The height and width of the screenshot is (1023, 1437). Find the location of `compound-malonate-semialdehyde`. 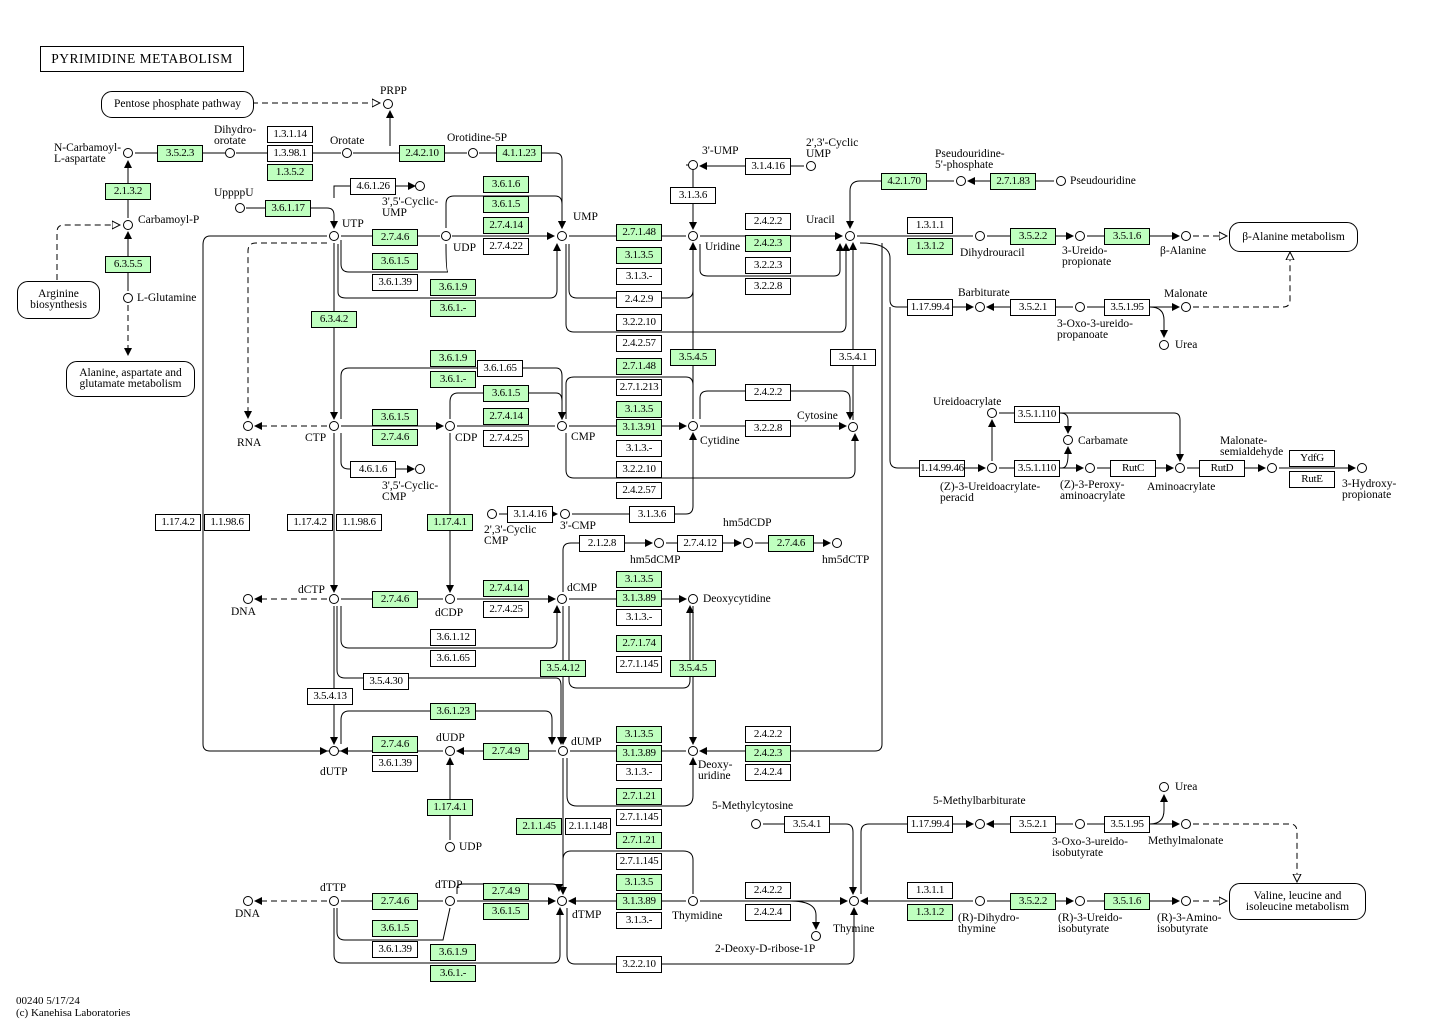

compound-malonate-semialdehyde is located at coordinates (1272, 468).